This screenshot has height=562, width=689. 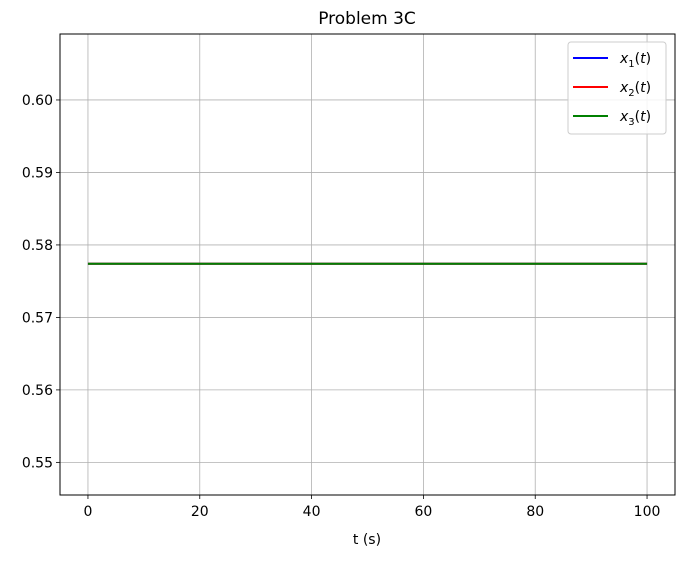 I want to click on x-tick-label: 0, so click(x=87, y=512).